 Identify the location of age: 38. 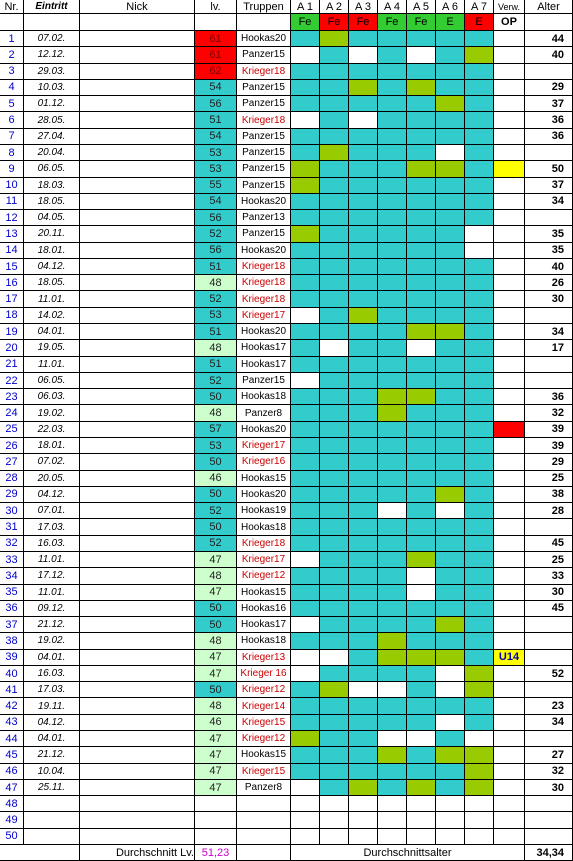
(549, 495).